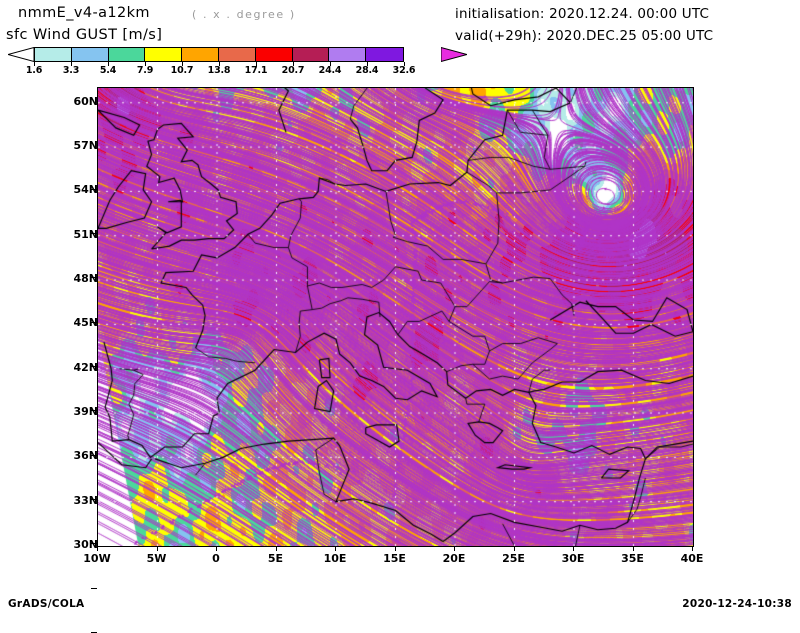 This screenshot has height=633, width=800. What do you see at coordinates (156, 558) in the screenshot?
I see `lon-tick-label-5W: 5W` at bounding box center [156, 558].